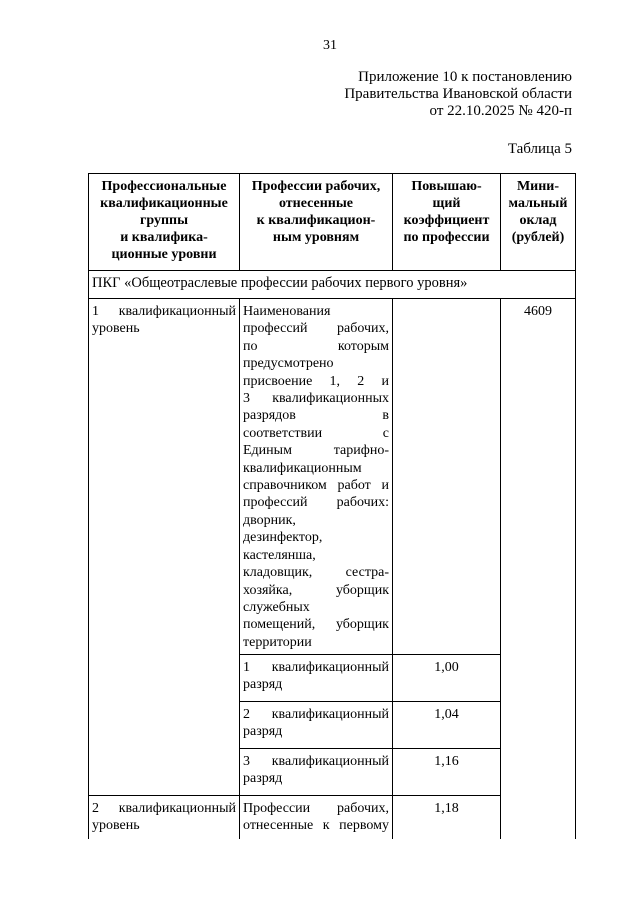 The image size is (640, 905). I want to click on level2-name: 2 квалификационный уровень, so click(164, 817).